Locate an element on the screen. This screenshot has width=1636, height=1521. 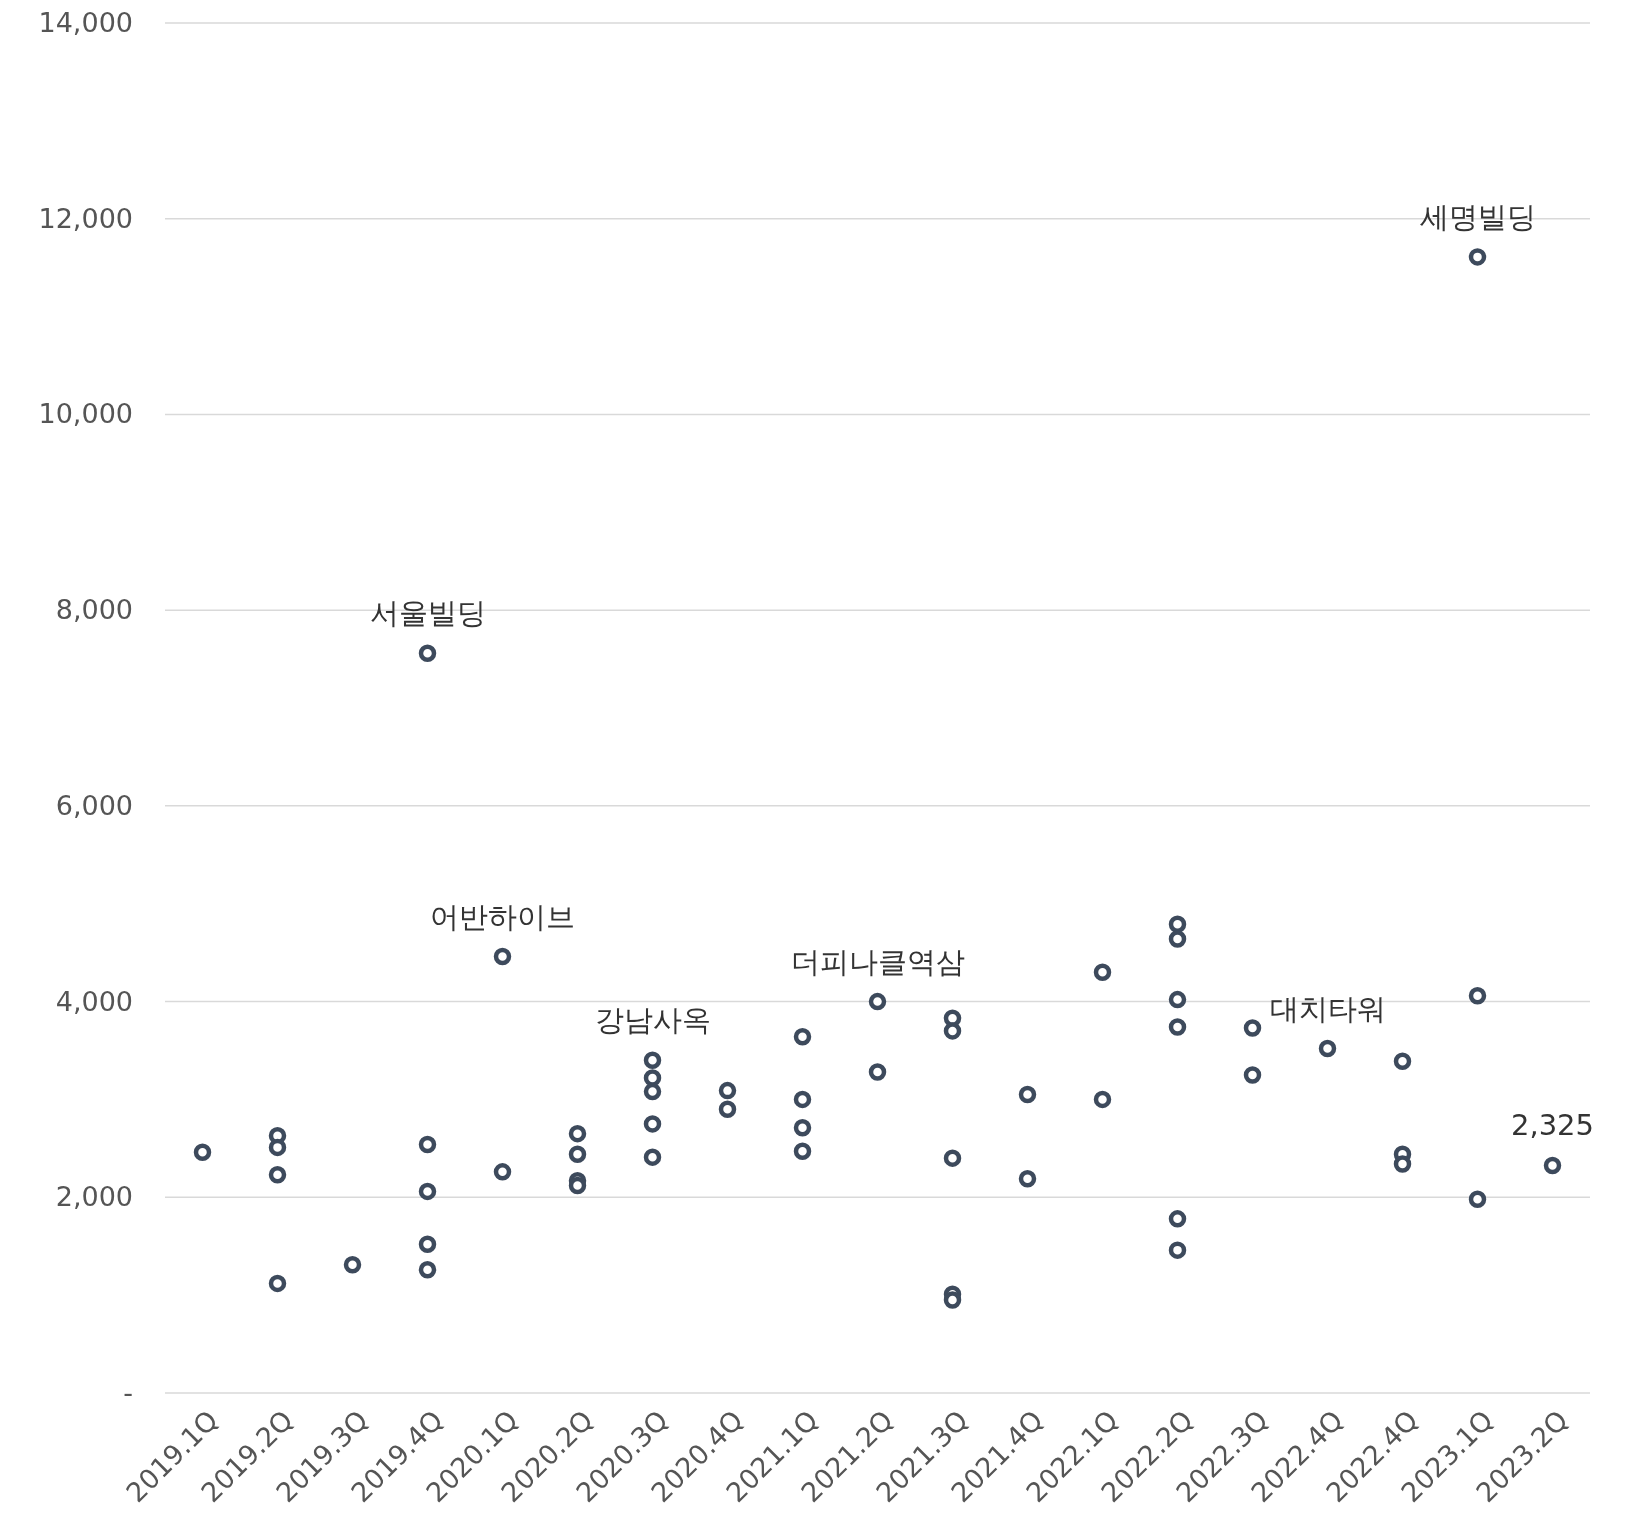
data-label: 세명빌딩 is located at coordinates (1477, 216).